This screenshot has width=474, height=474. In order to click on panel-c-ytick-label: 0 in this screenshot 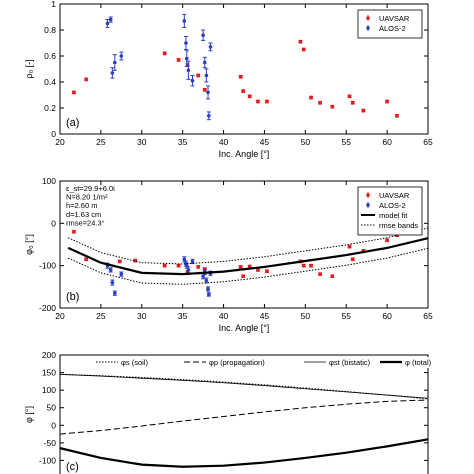, I will do `click(53, 425)`.